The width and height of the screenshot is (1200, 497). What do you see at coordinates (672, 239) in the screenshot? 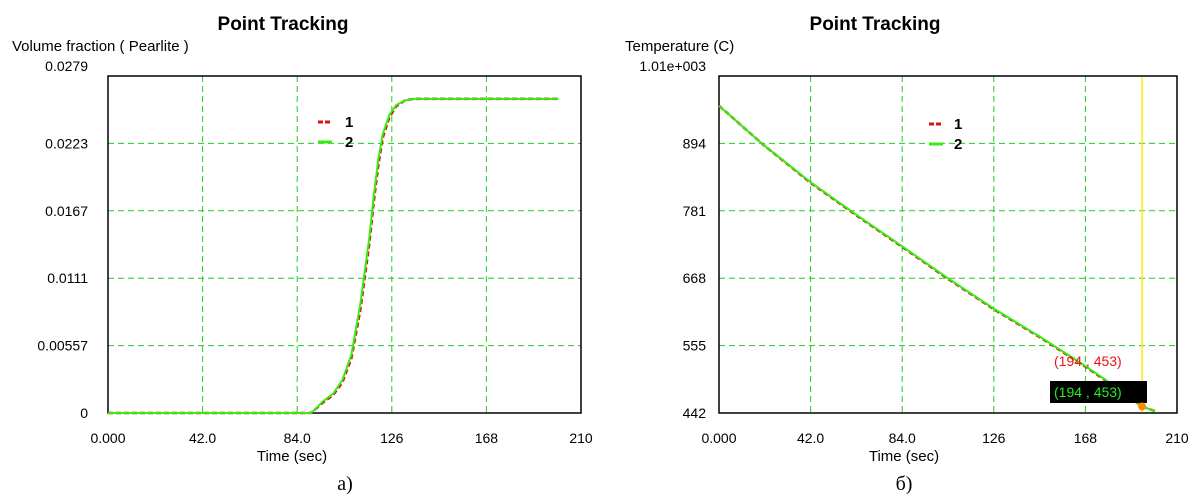
I see `chart-right-yticks: 442 555 668 781 894 1.01e+003` at bounding box center [672, 239].